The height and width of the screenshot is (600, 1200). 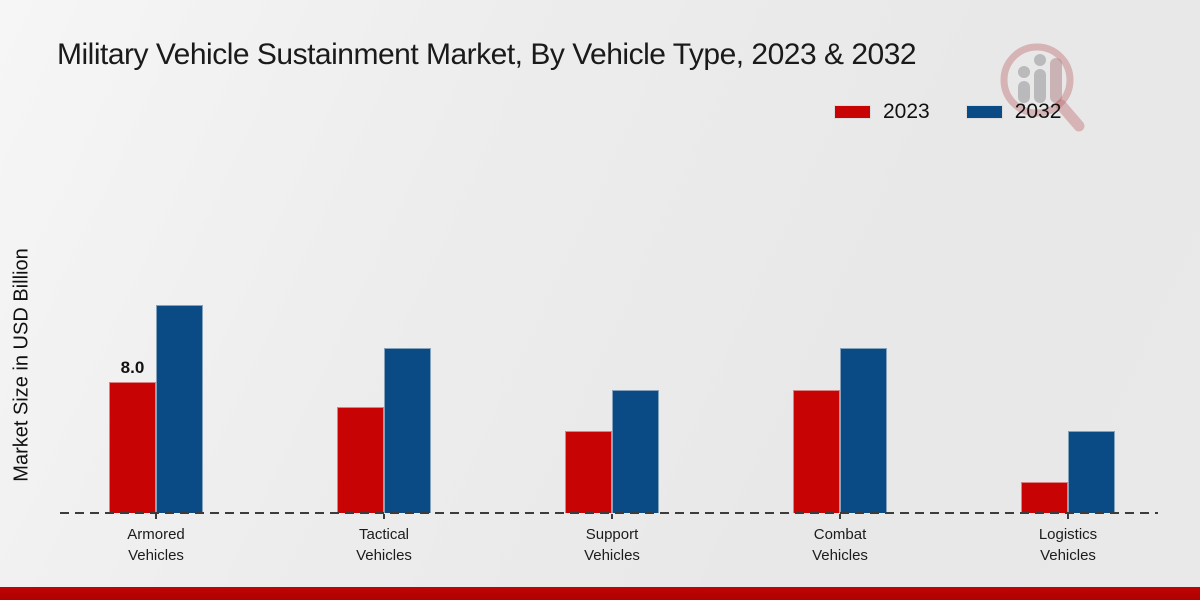 I want to click on legend-swatch-2023, so click(x=852, y=112).